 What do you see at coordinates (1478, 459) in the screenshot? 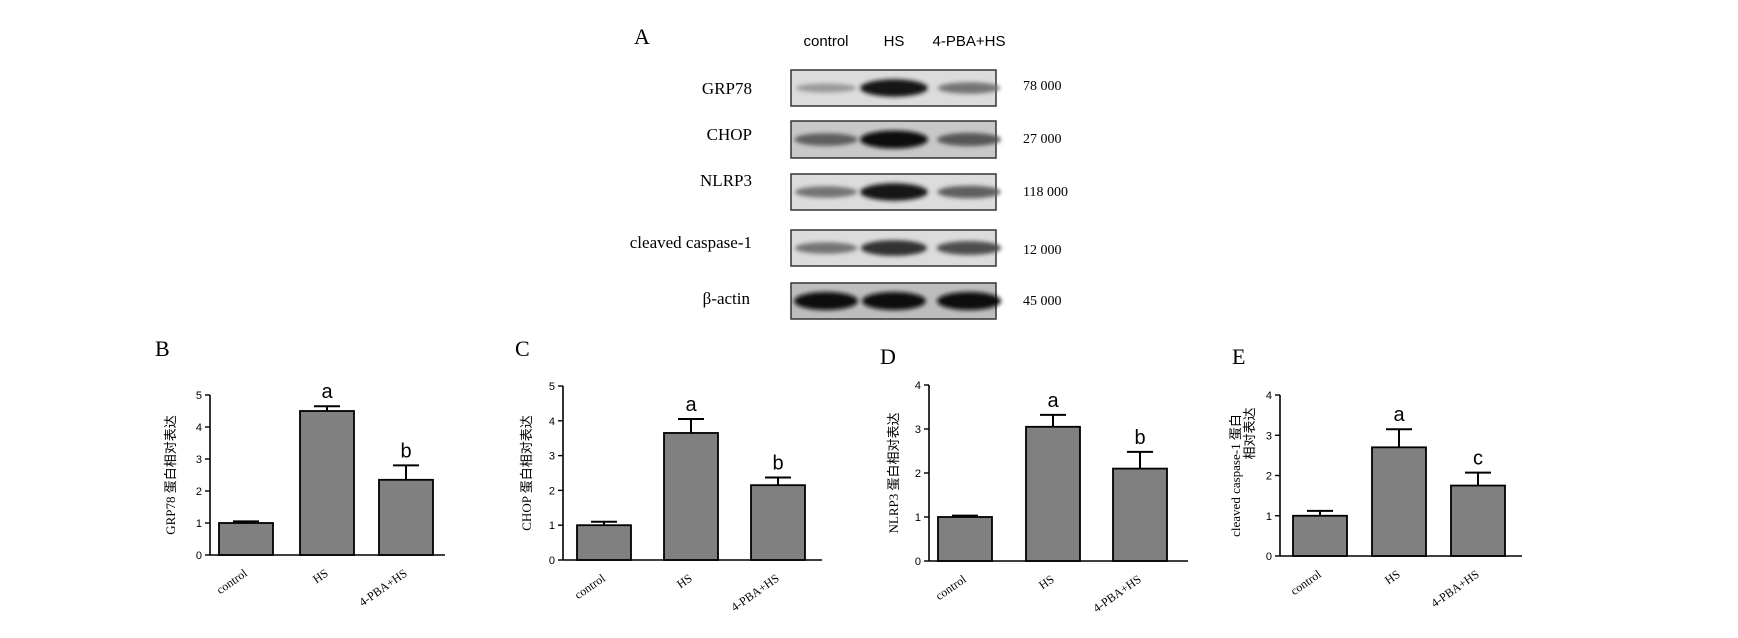
I see `significance-letter: c` at bounding box center [1478, 459].